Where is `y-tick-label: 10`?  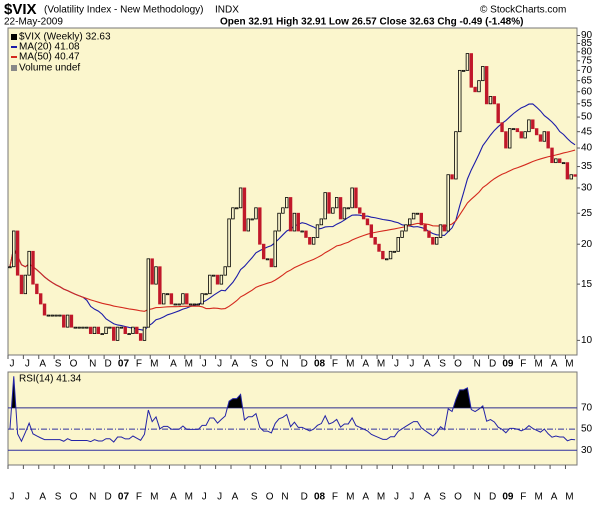 y-tick-label: 10 is located at coordinates (587, 340).